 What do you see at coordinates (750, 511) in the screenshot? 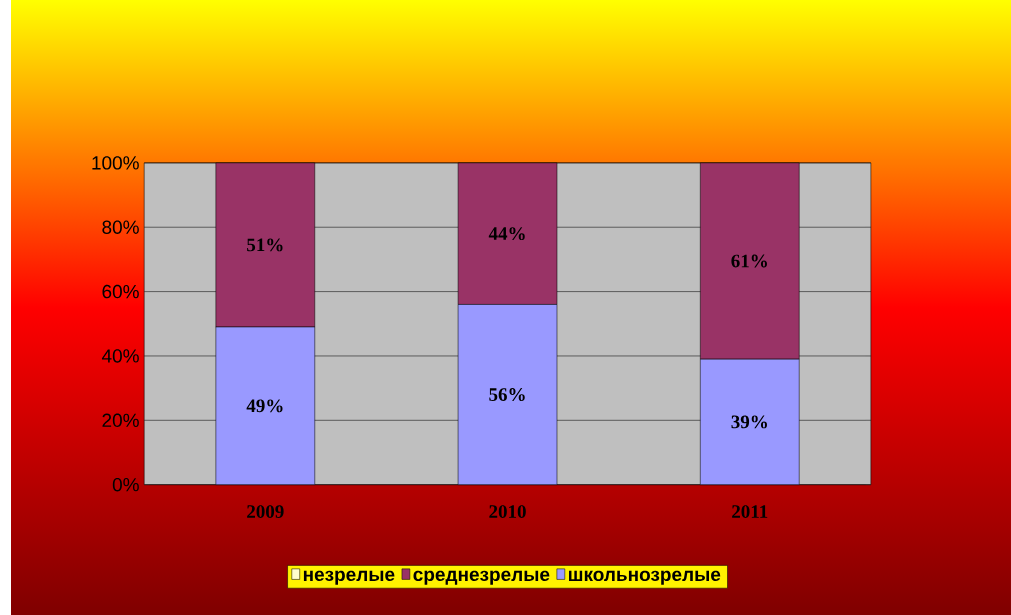
I see `x-tick-label: 2011` at bounding box center [750, 511].